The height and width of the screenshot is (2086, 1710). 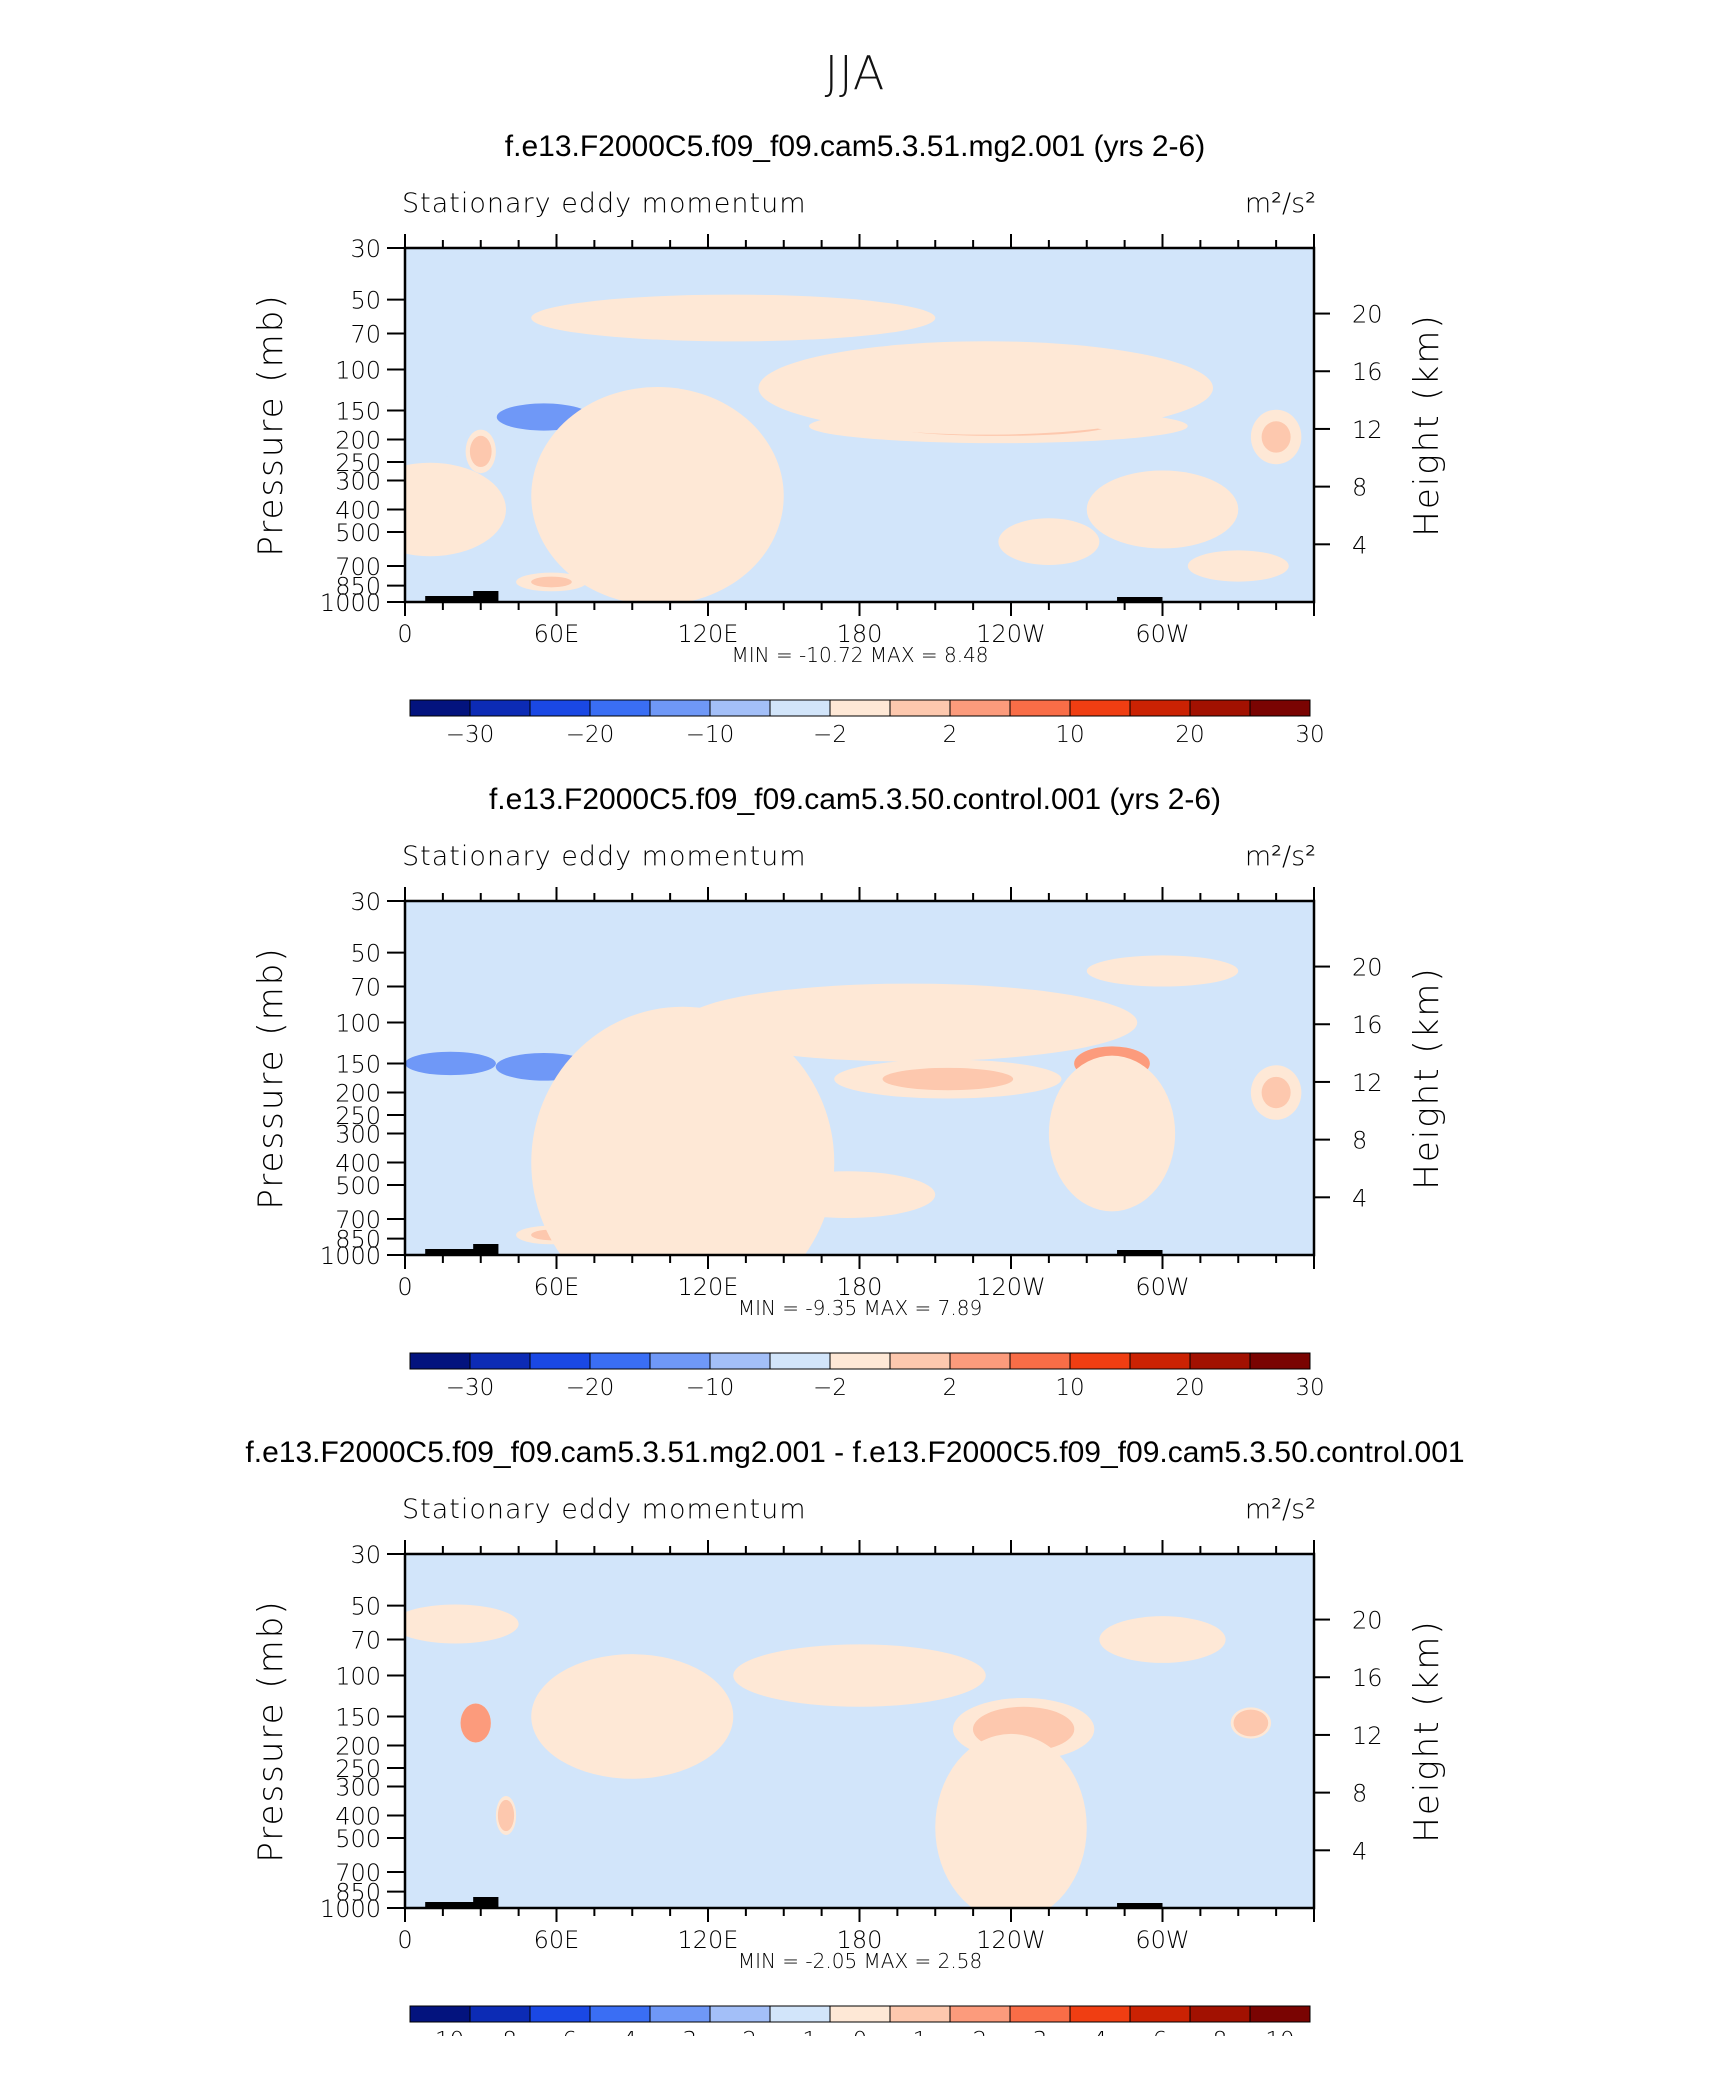 I want to click on y2-tick-label: 20, so click(x=1367, y=315).